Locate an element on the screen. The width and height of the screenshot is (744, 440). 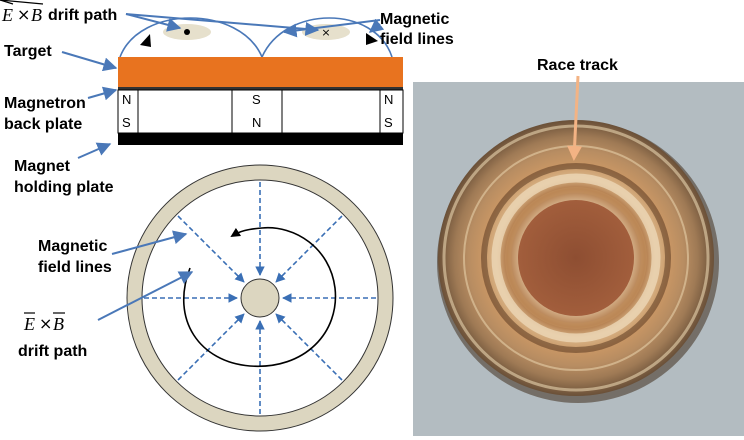
magnet-holding-plate is located at coordinates (260, 139).